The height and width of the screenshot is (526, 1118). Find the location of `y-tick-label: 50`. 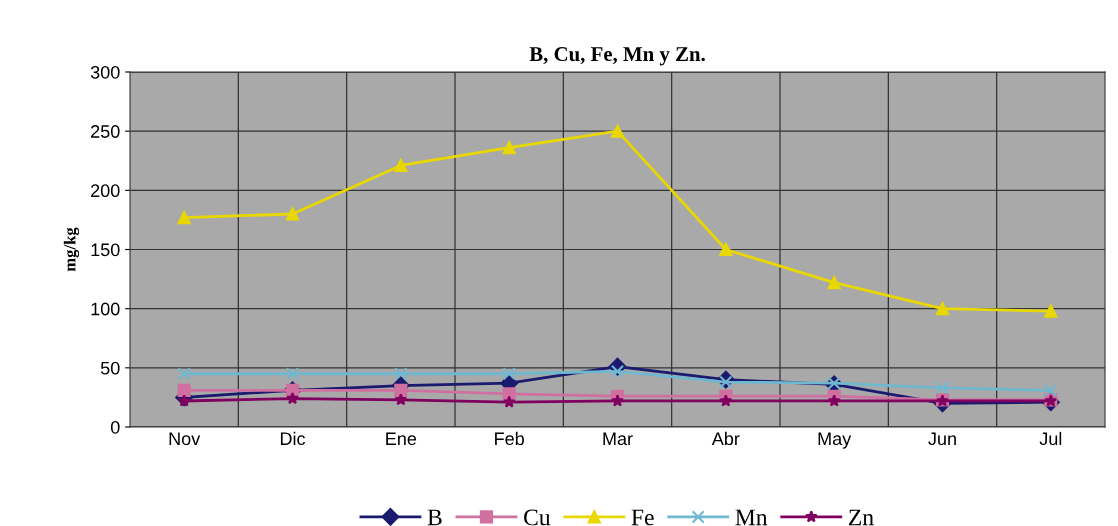

y-tick-label: 50 is located at coordinates (110, 368).